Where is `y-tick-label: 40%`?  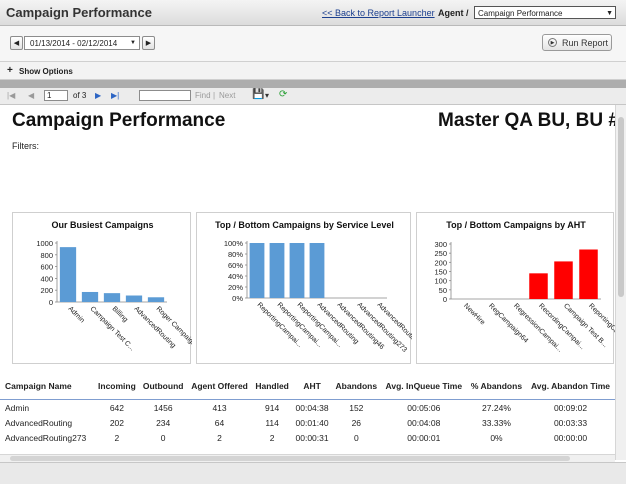 y-tick-label: 40% is located at coordinates (235, 276).